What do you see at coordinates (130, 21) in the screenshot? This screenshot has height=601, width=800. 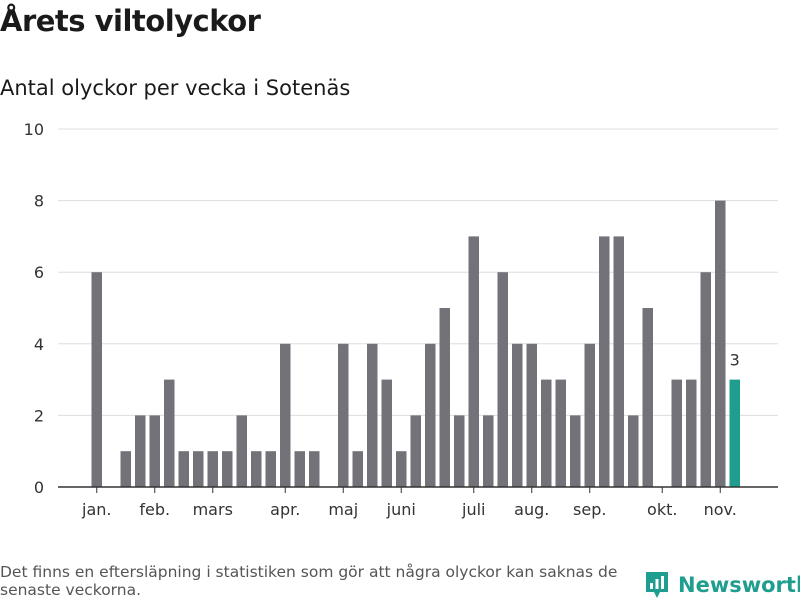 I see `chart-title: Årets viltolyckor` at bounding box center [130, 21].